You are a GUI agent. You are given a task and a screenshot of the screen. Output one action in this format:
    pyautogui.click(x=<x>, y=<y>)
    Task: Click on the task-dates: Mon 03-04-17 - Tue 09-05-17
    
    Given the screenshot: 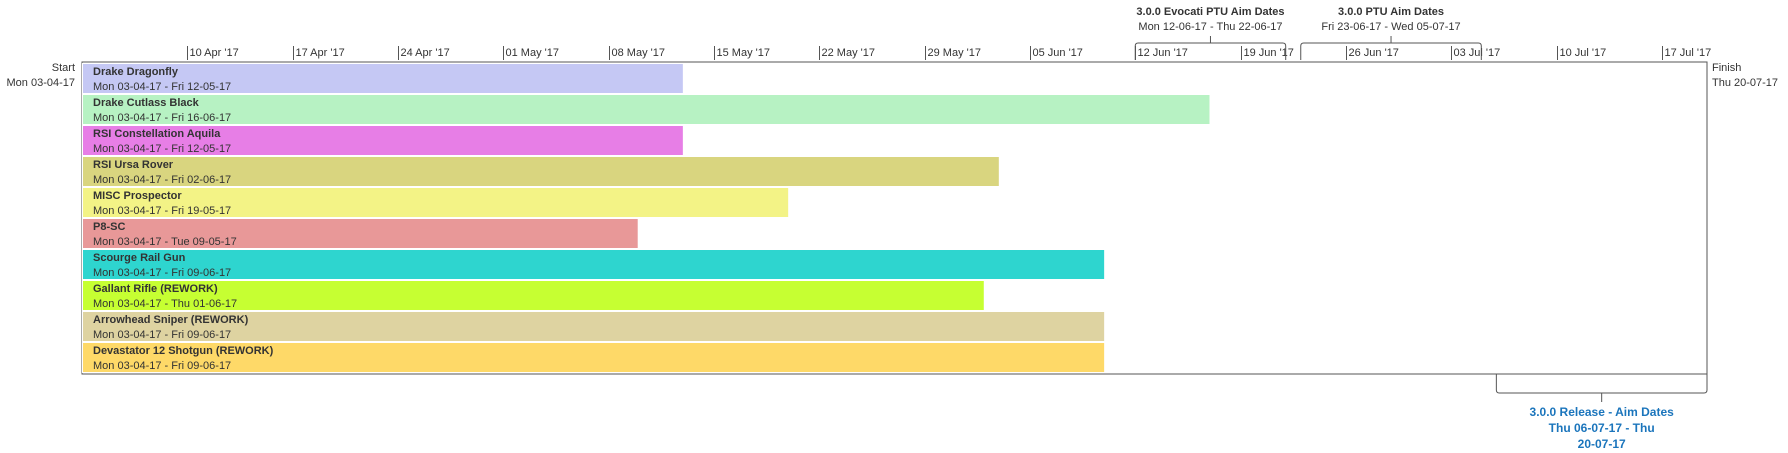 What is the action you would take?
    pyautogui.click(x=165, y=242)
    